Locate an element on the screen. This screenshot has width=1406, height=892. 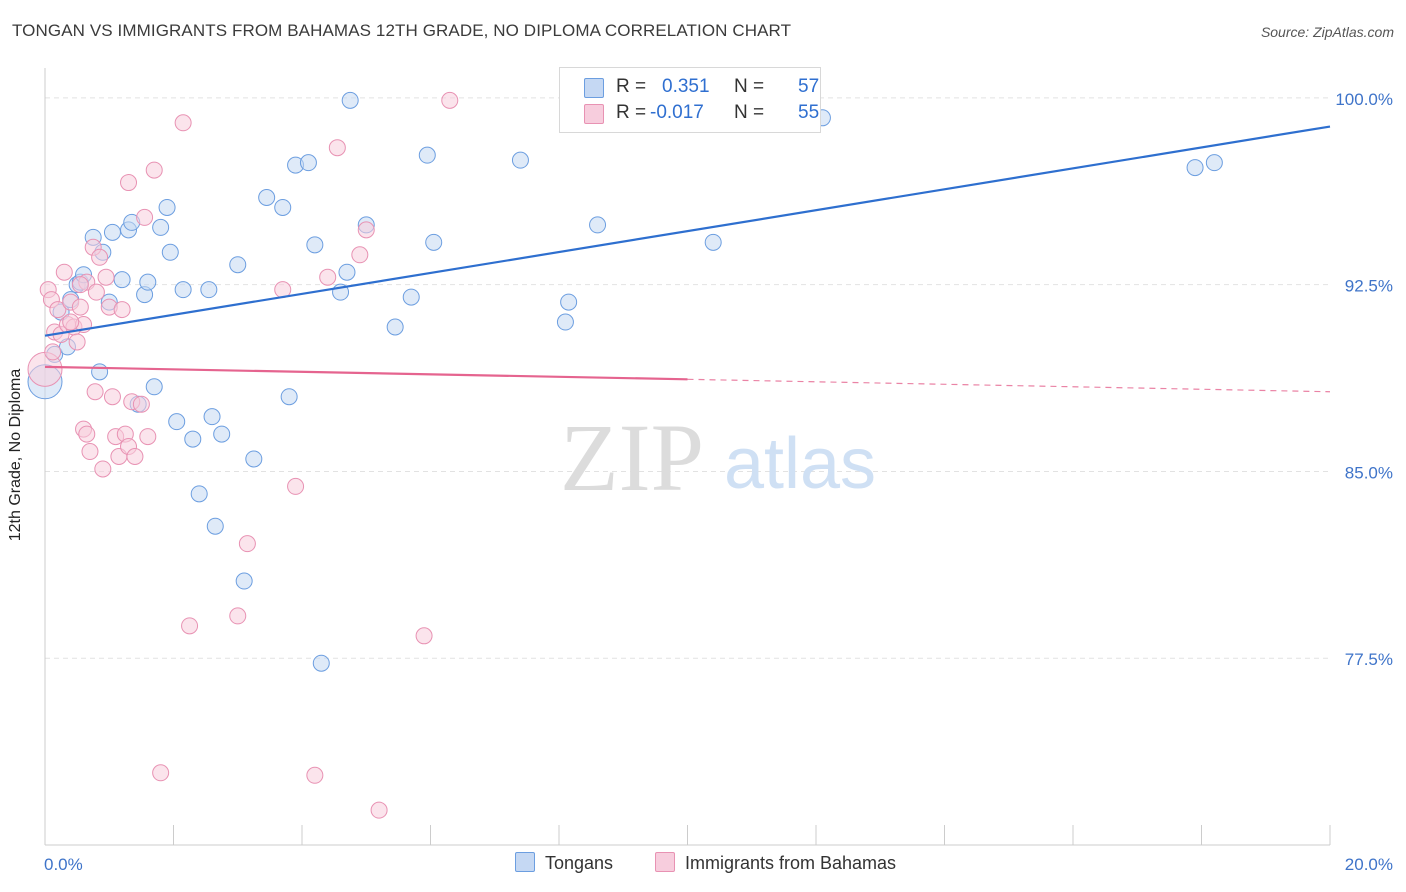
series-legend-label: Tongans is located at coordinates (579, 863).